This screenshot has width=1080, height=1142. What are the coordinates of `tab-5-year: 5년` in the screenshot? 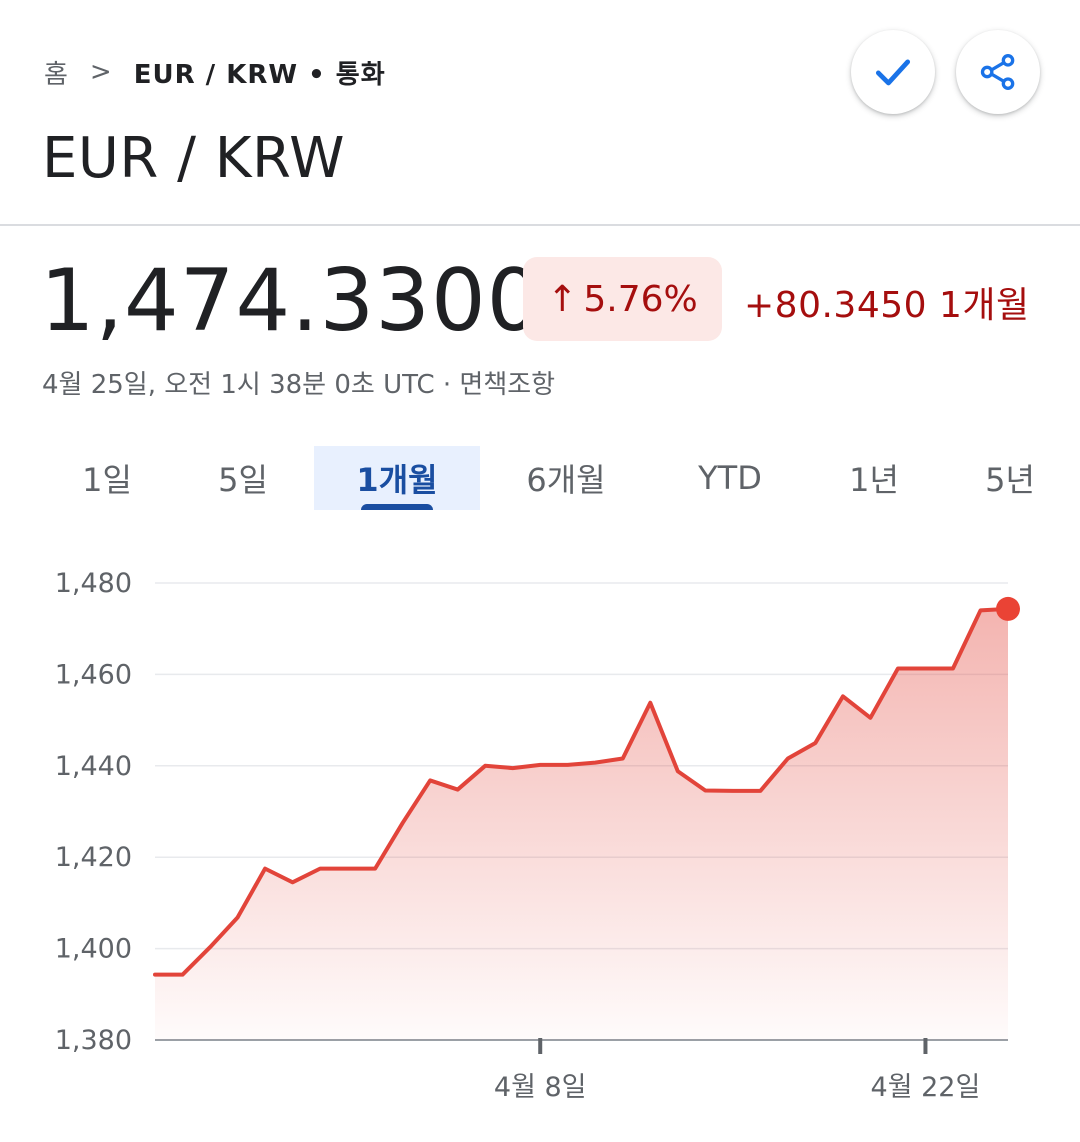 It's located at (1010, 480).